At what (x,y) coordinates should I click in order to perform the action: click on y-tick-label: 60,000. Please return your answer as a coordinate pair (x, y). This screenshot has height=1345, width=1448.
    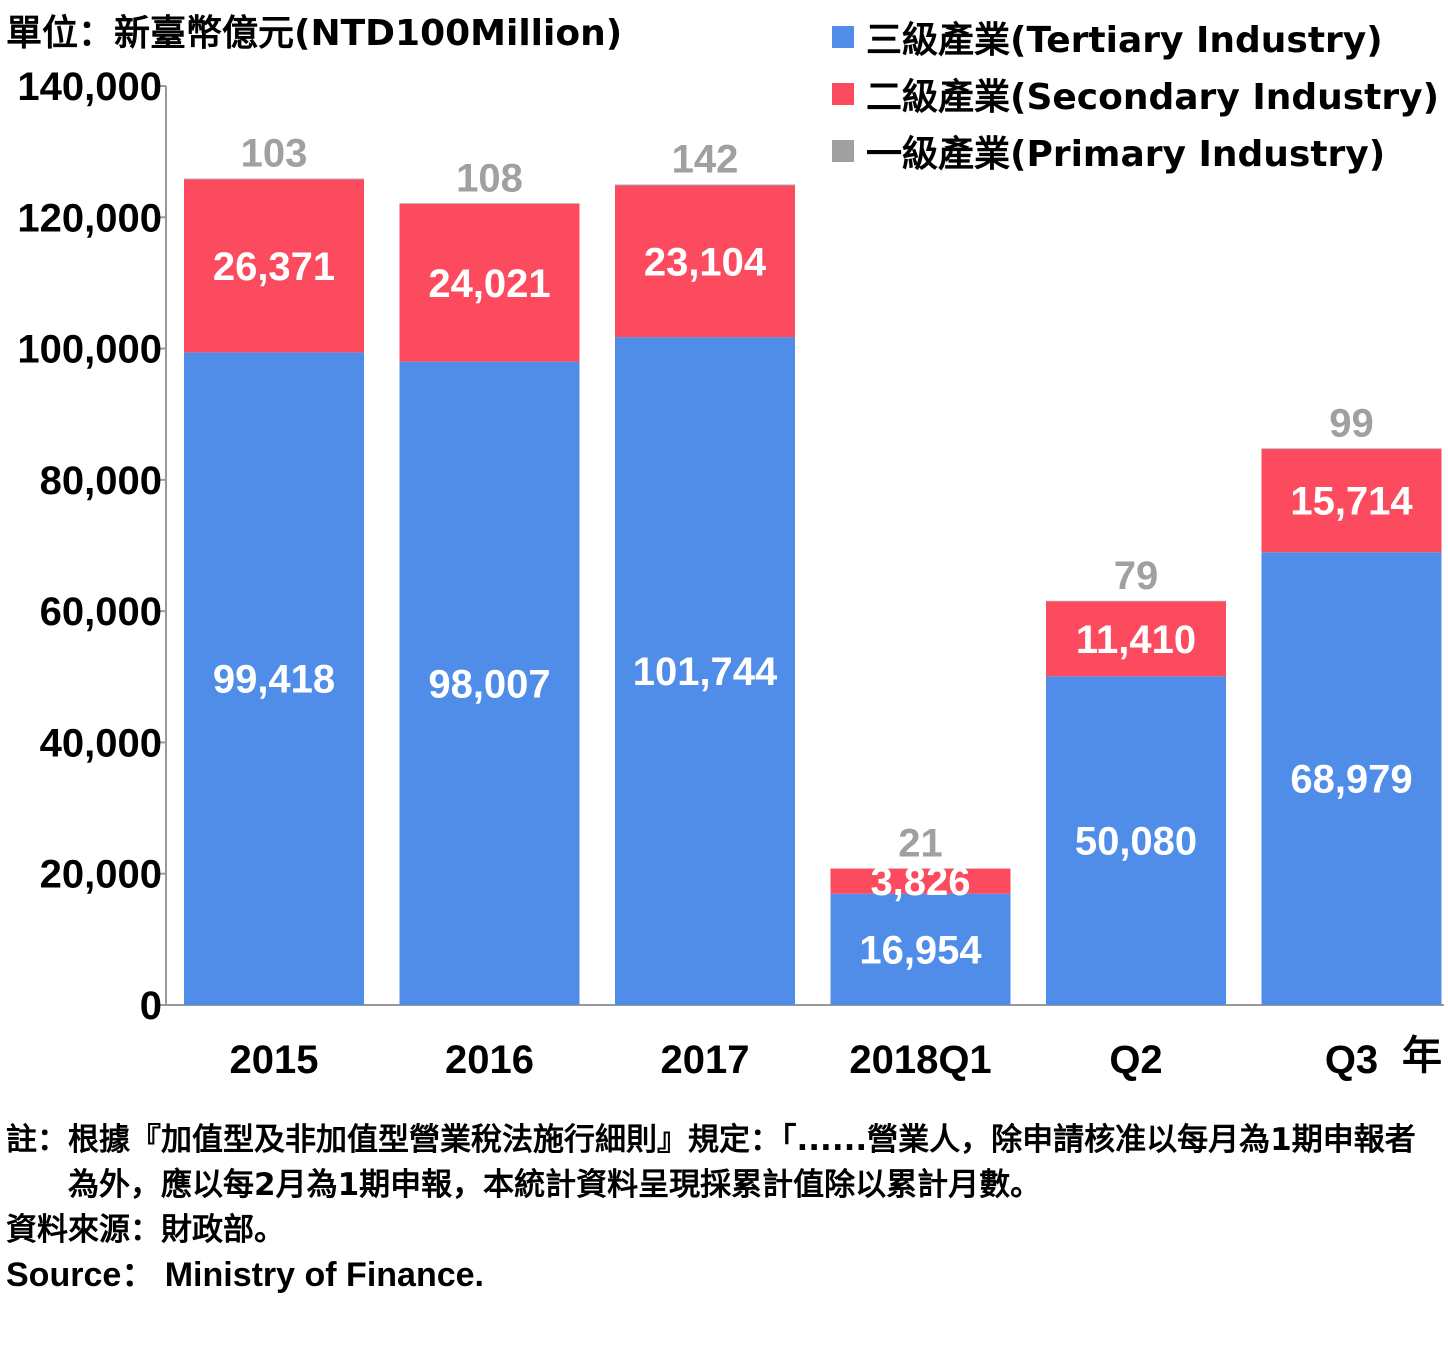
    Looking at the image, I should click on (101, 612).